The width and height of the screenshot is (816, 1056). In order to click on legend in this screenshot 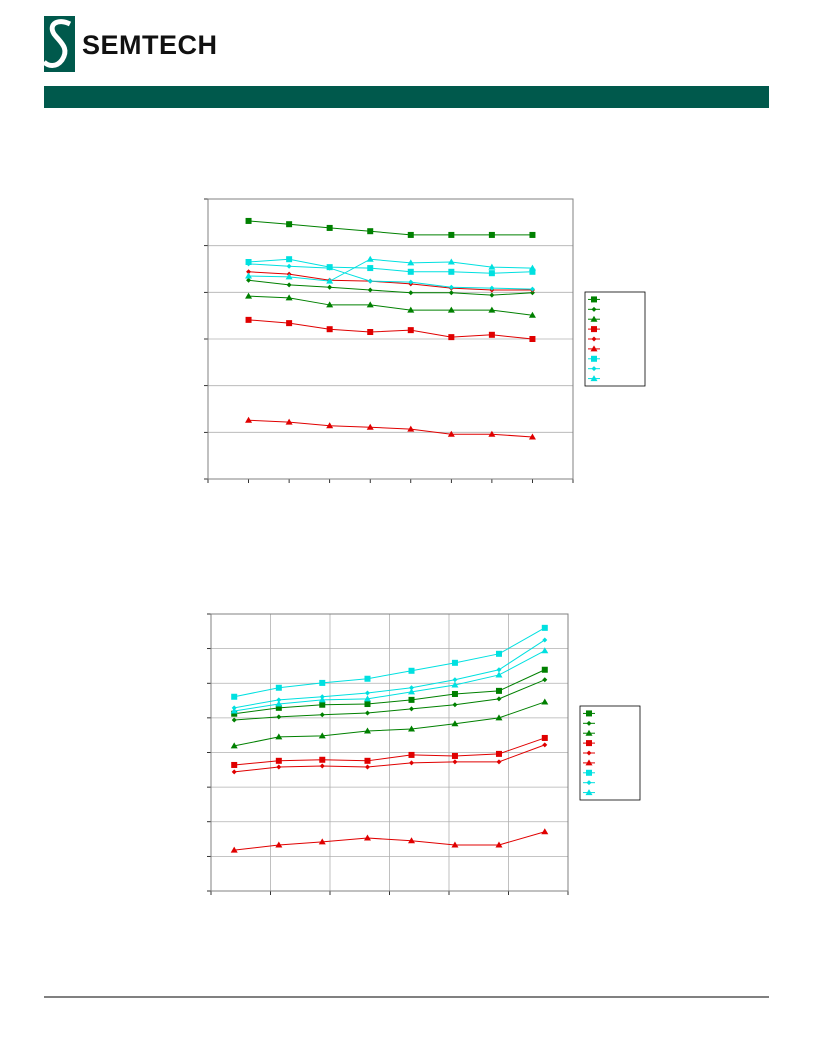, I will do `click(615, 339)`.